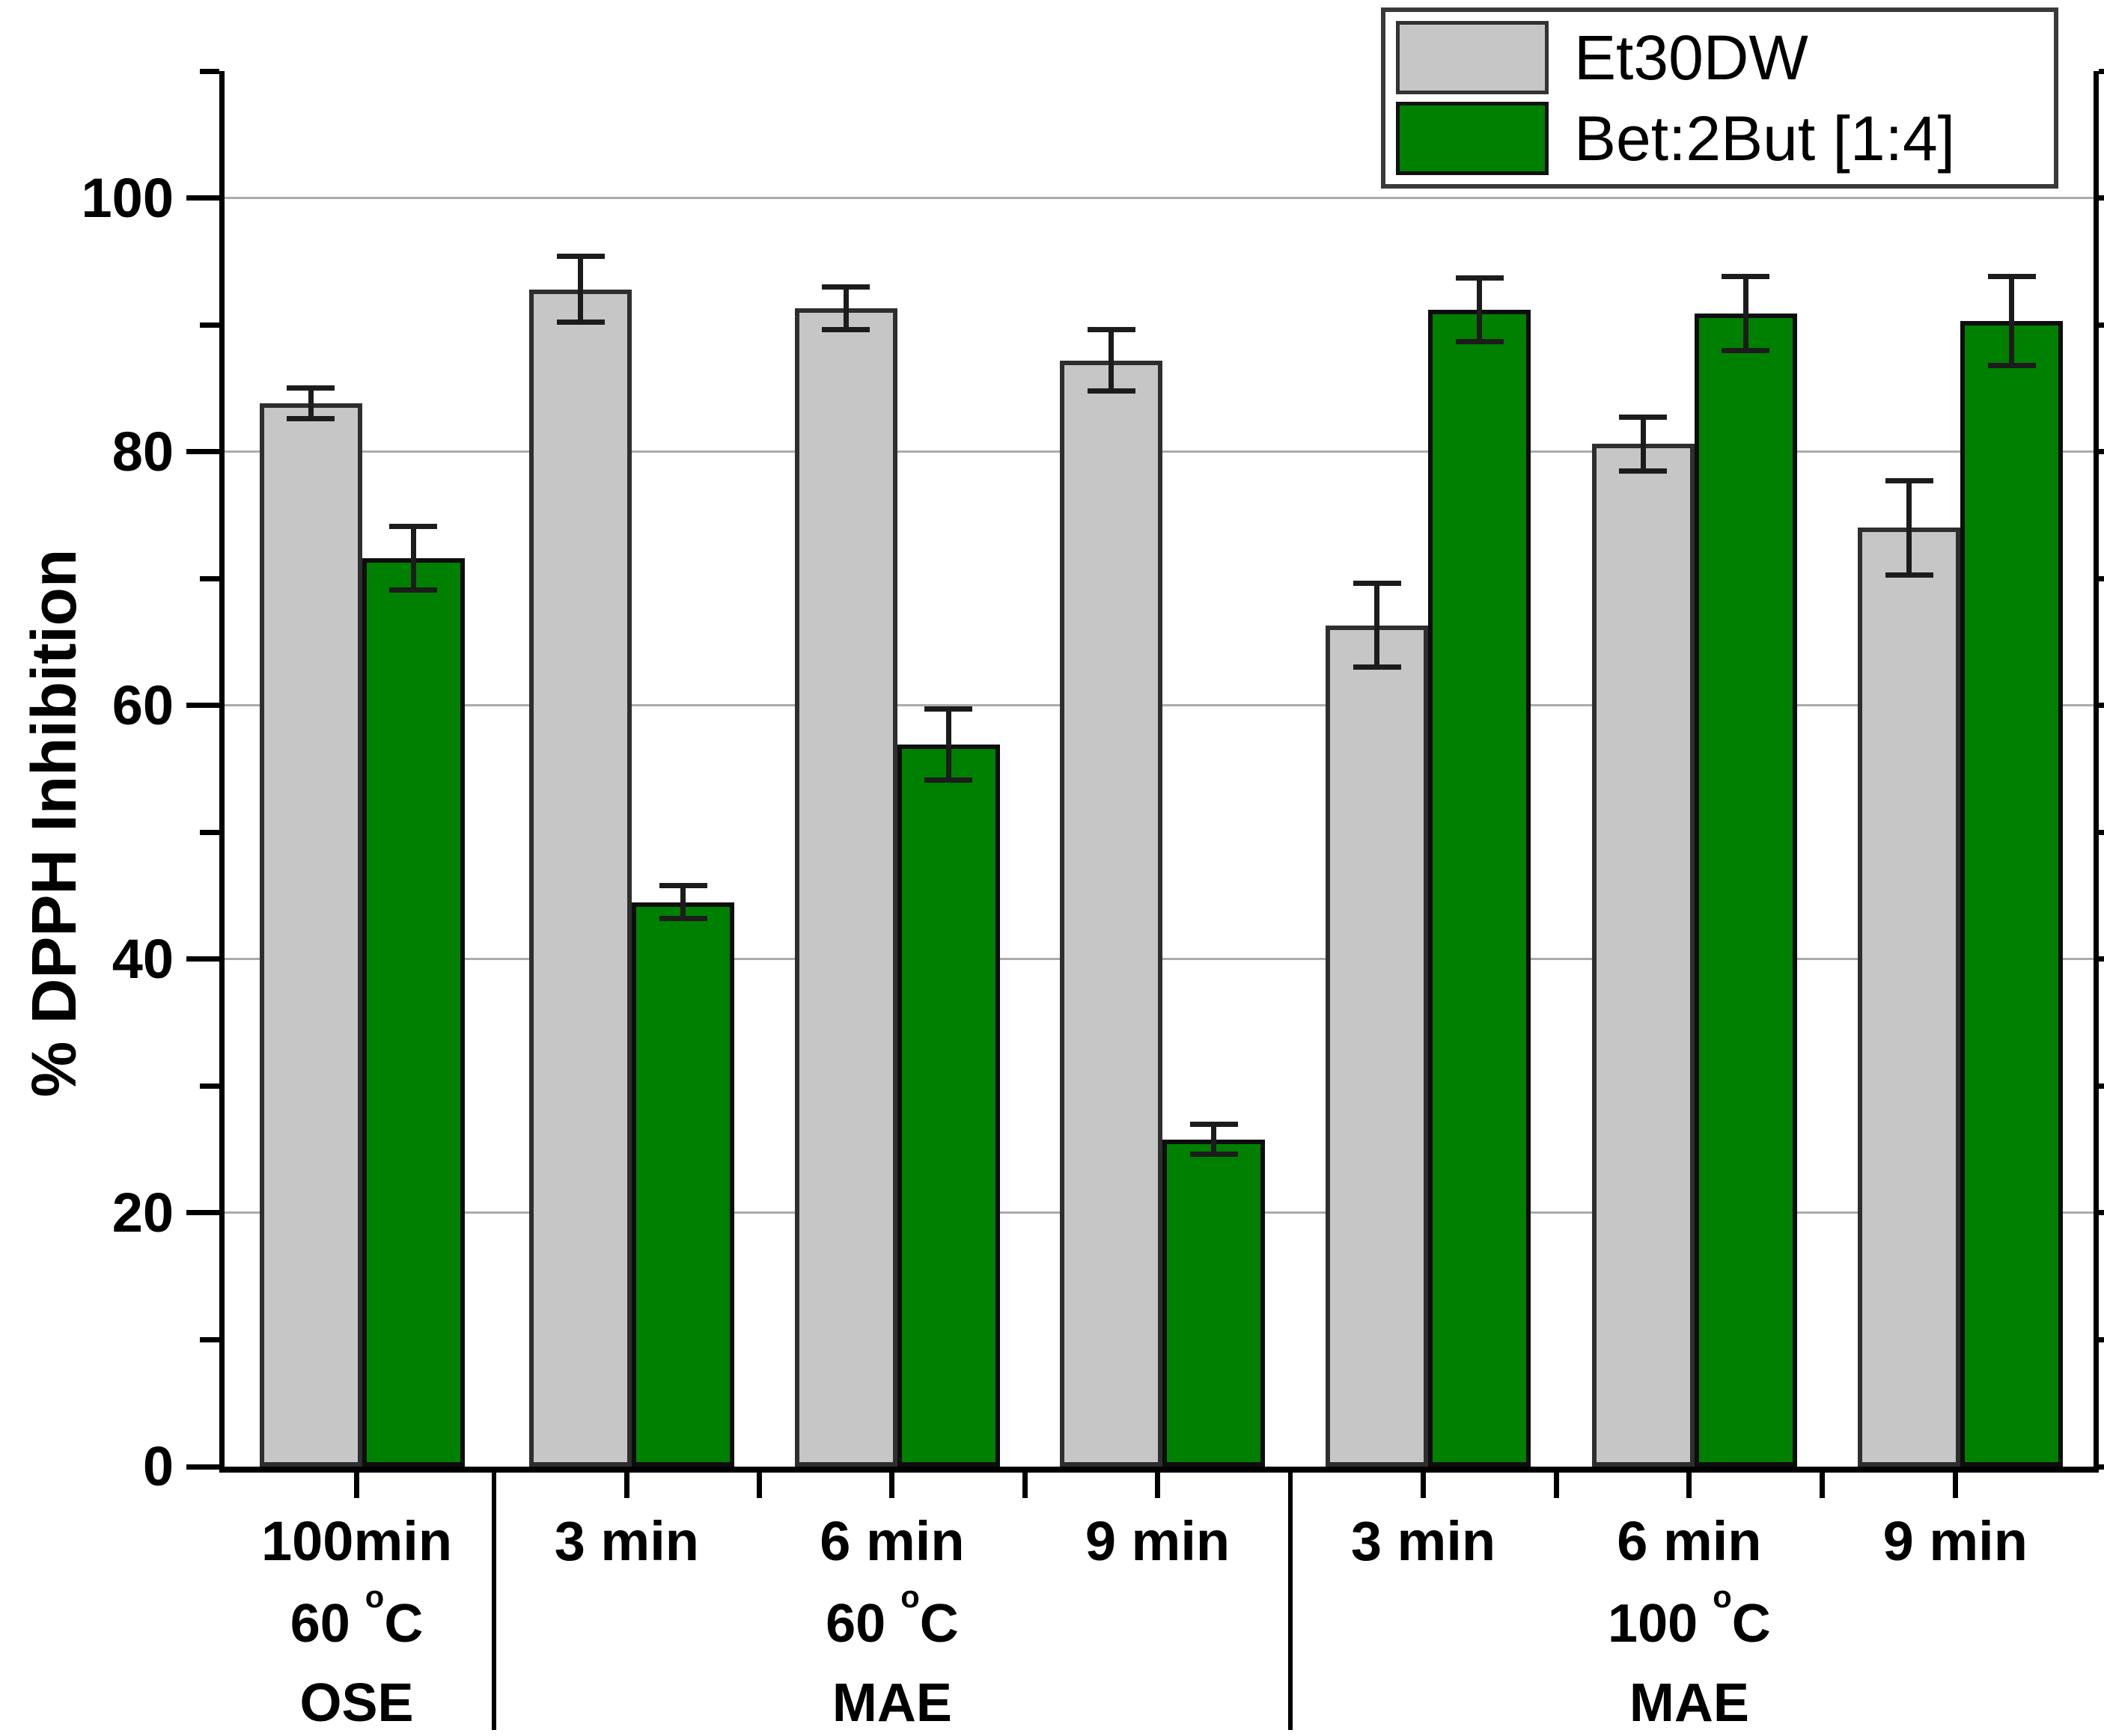 The height and width of the screenshot is (1736, 2104). What do you see at coordinates (357, 1616) in the screenshot?
I see `x-label-temperature-section-0: 60 oC` at bounding box center [357, 1616].